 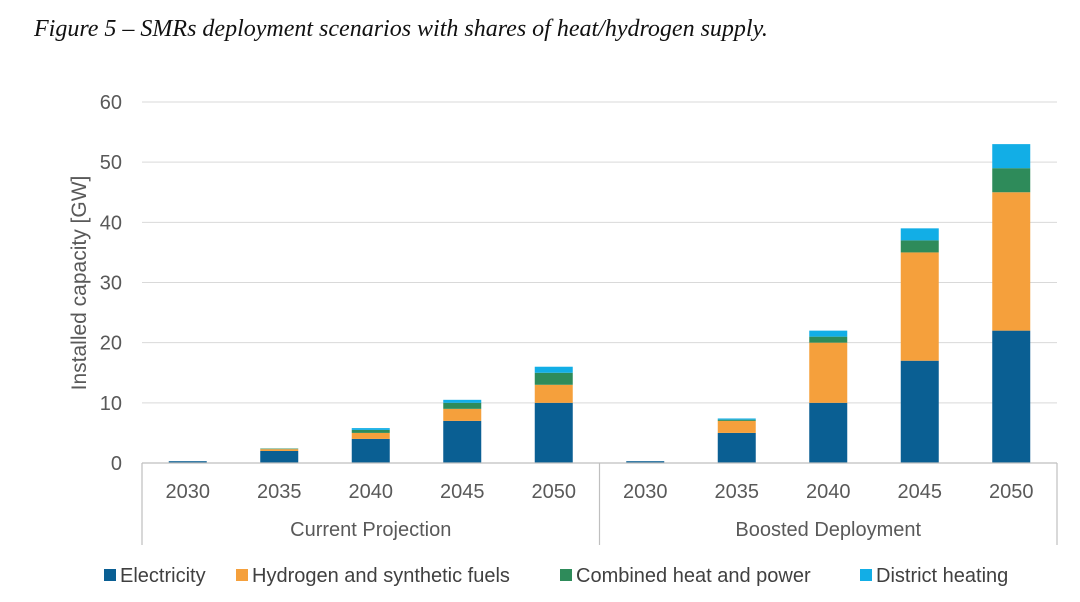 What do you see at coordinates (828, 530) in the screenshot?
I see `group-label: Boosted Deployment` at bounding box center [828, 530].